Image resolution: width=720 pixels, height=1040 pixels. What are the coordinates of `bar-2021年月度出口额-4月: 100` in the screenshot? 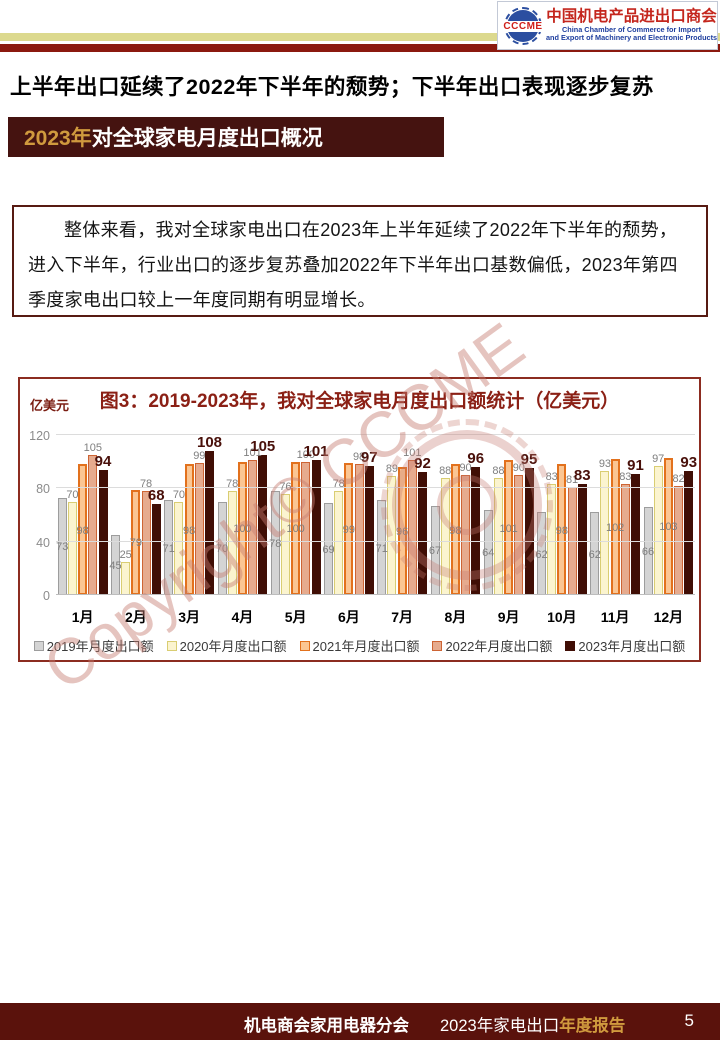 It's located at (242, 528).